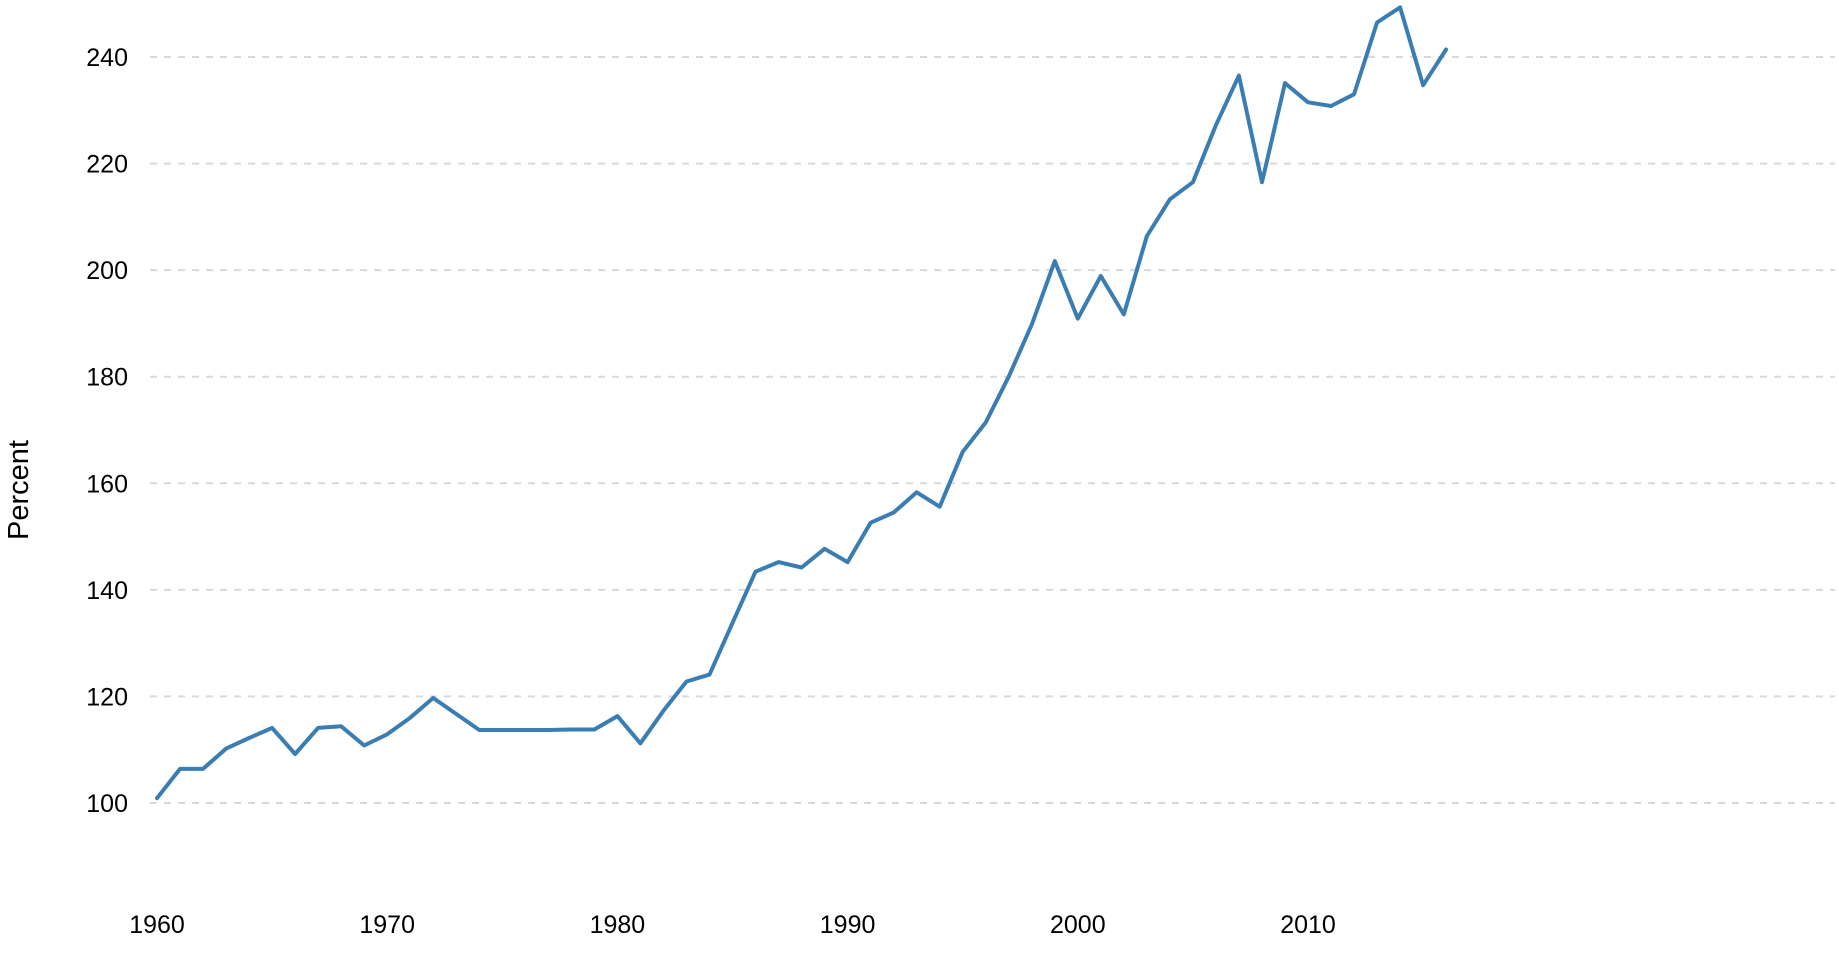 This screenshot has height=966, width=1839. What do you see at coordinates (848, 925) in the screenshot?
I see `x-tick-label: 1990` at bounding box center [848, 925].